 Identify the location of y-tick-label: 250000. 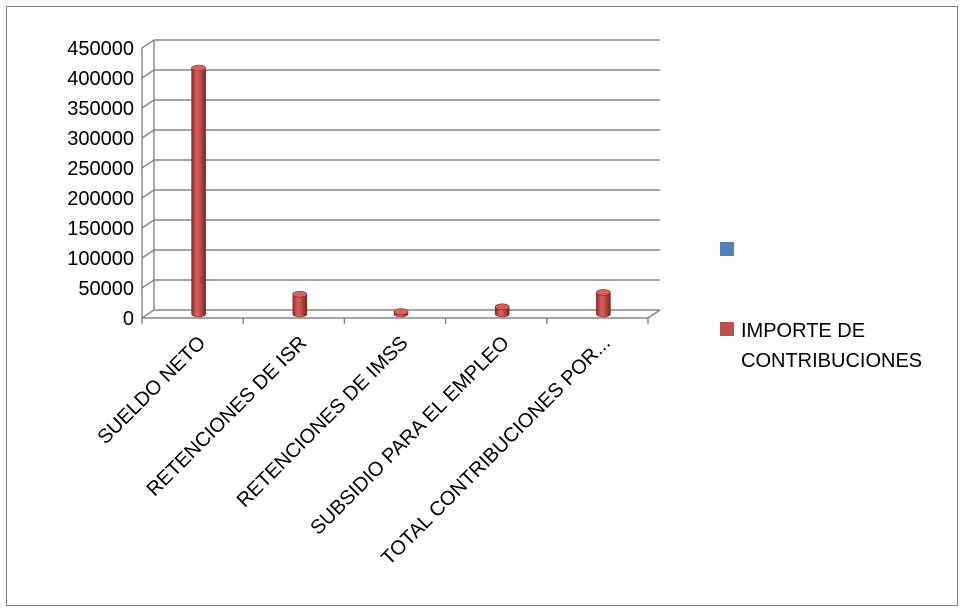
(100, 169).